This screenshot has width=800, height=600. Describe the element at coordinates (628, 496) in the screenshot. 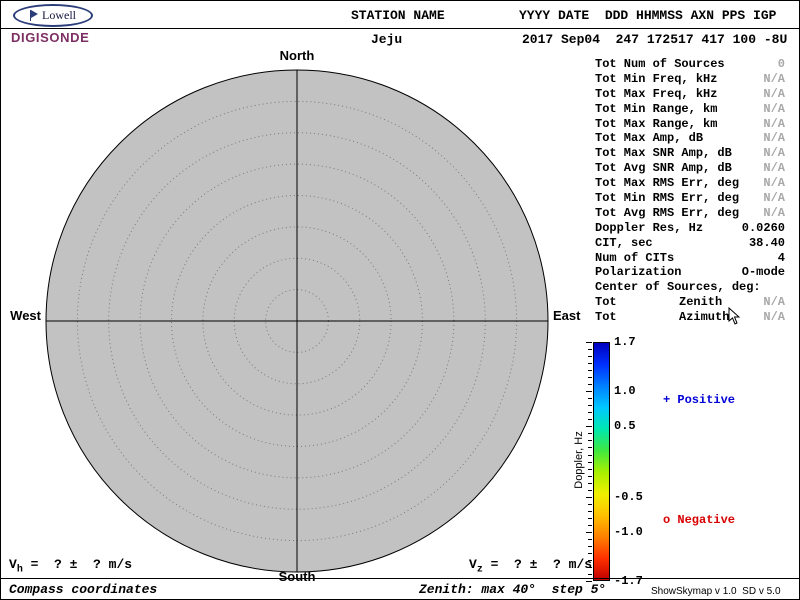

I see `colorbar-tick-label: -0.5` at that location.